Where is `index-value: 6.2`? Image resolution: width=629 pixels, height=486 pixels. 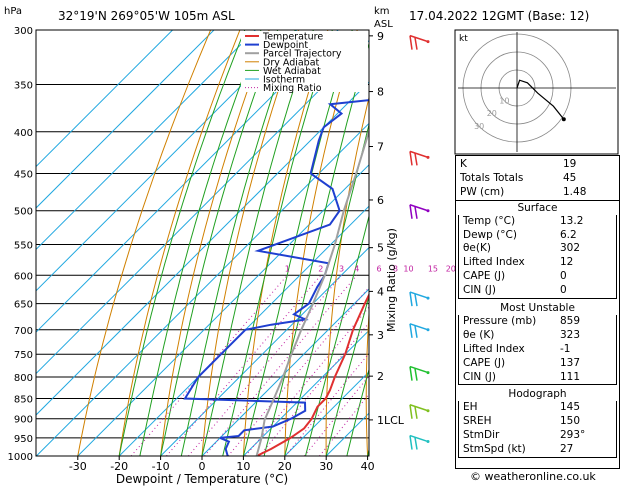 index-value: 6.2 is located at coordinates (568, 234).